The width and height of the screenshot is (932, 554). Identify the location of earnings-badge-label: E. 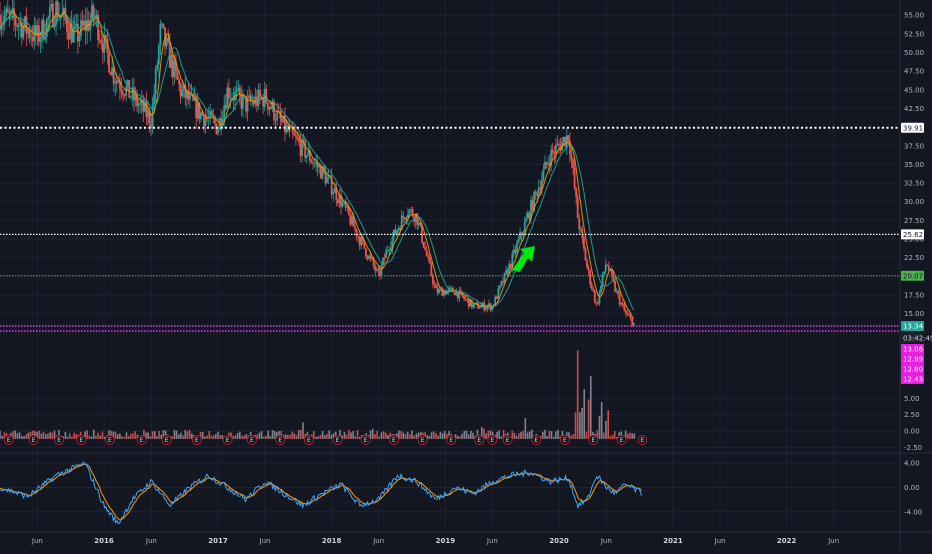
(142, 440).